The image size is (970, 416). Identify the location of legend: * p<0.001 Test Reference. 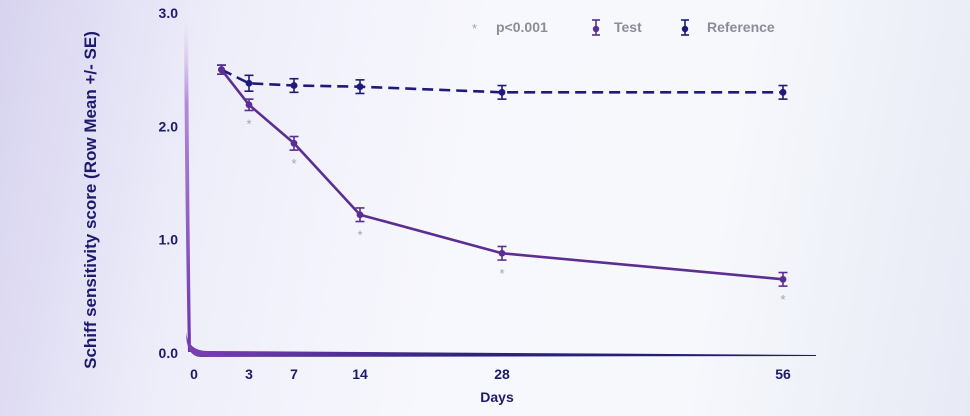
(623, 27).